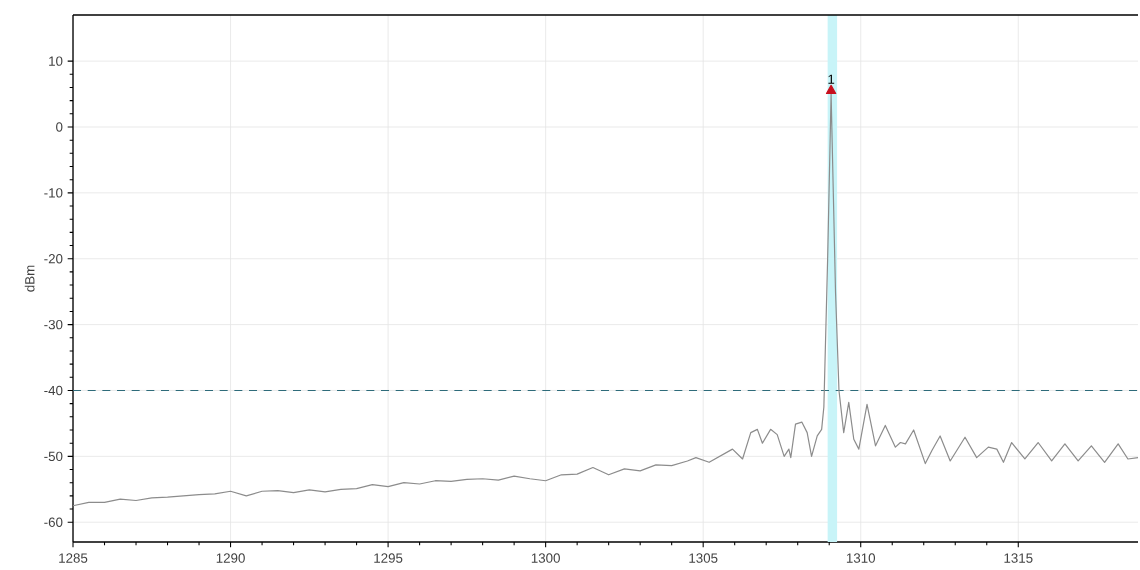 Image resolution: width=1140 pixels, height=570 pixels. Describe the element at coordinates (1018, 558) in the screenshot. I see `x-tick-label: 1315` at that location.